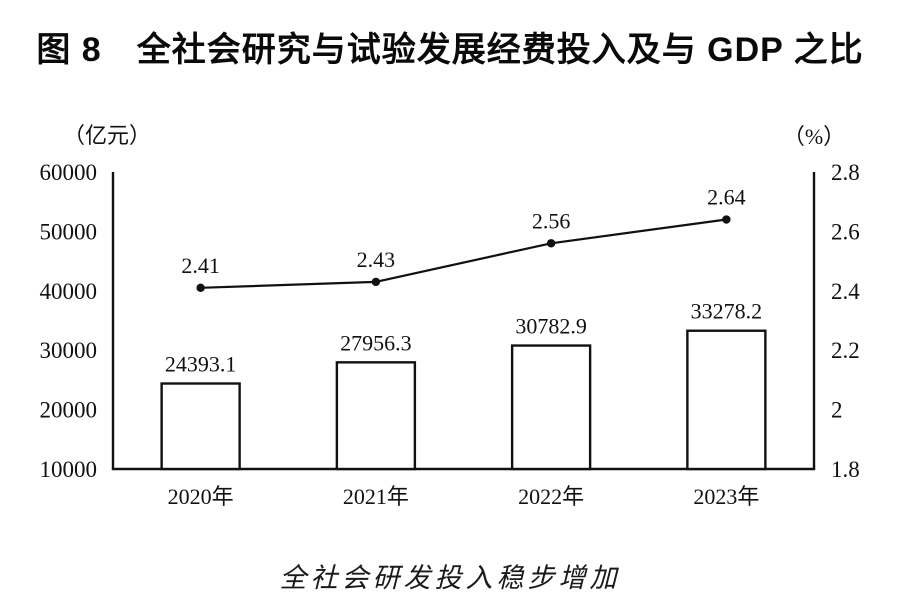  What do you see at coordinates (463, 253) in the screenshot?
I see `trend-line` at bounding box center [463, 253].